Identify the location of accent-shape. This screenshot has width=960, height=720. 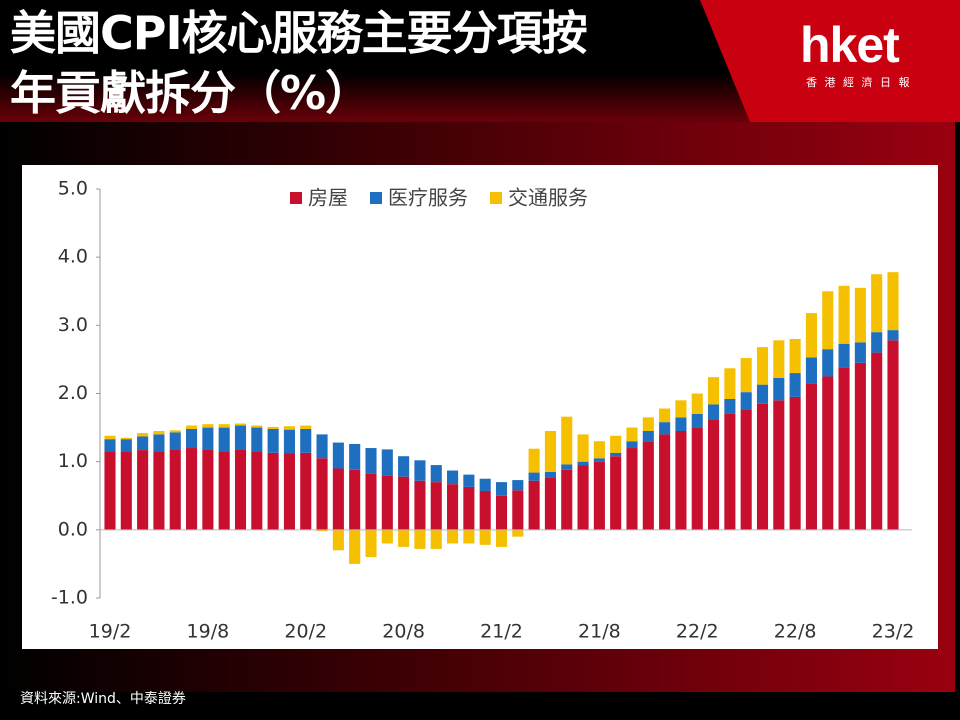
(830, 61).